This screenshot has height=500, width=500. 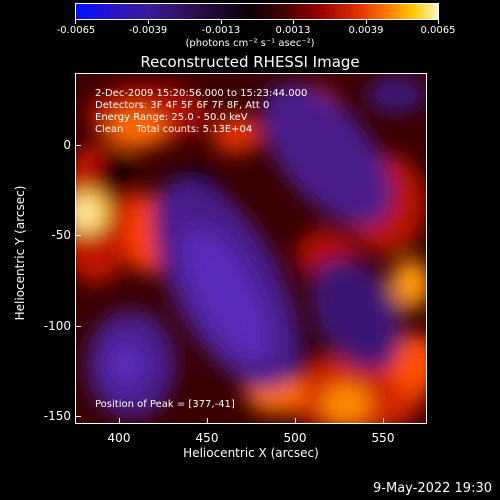 I want to click on y-tick-label: -150, so click(x=57, y=416).